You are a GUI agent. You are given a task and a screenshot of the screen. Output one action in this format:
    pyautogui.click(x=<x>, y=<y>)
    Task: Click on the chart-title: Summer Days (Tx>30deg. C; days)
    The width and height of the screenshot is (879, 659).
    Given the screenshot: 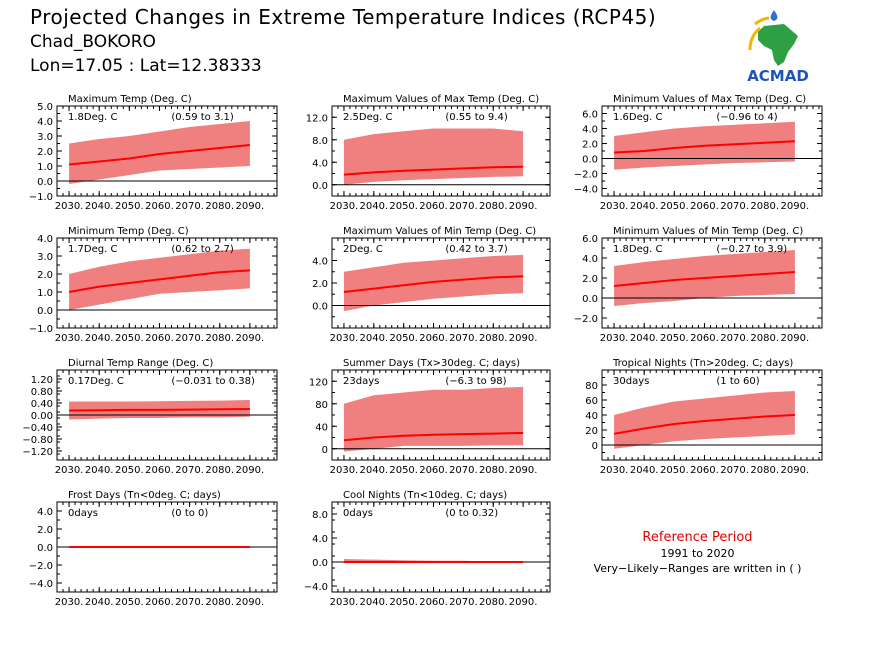 What is the action you would take?
    pyautogui.click(x=431, y=363)
    